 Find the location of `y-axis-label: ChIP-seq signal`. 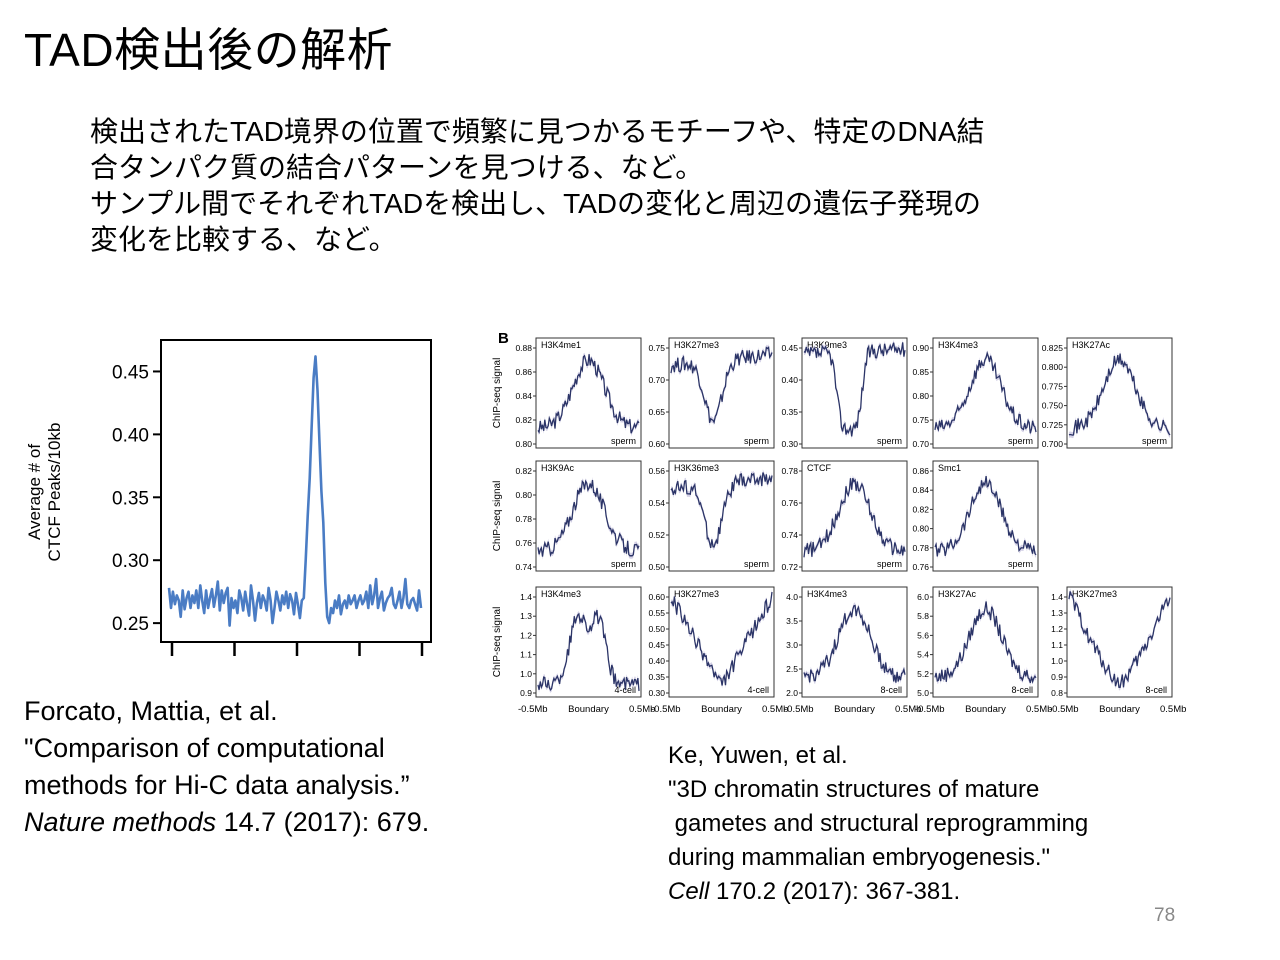

y-axis-label: ChIP-seq signal is located at coordinates (497, 393).